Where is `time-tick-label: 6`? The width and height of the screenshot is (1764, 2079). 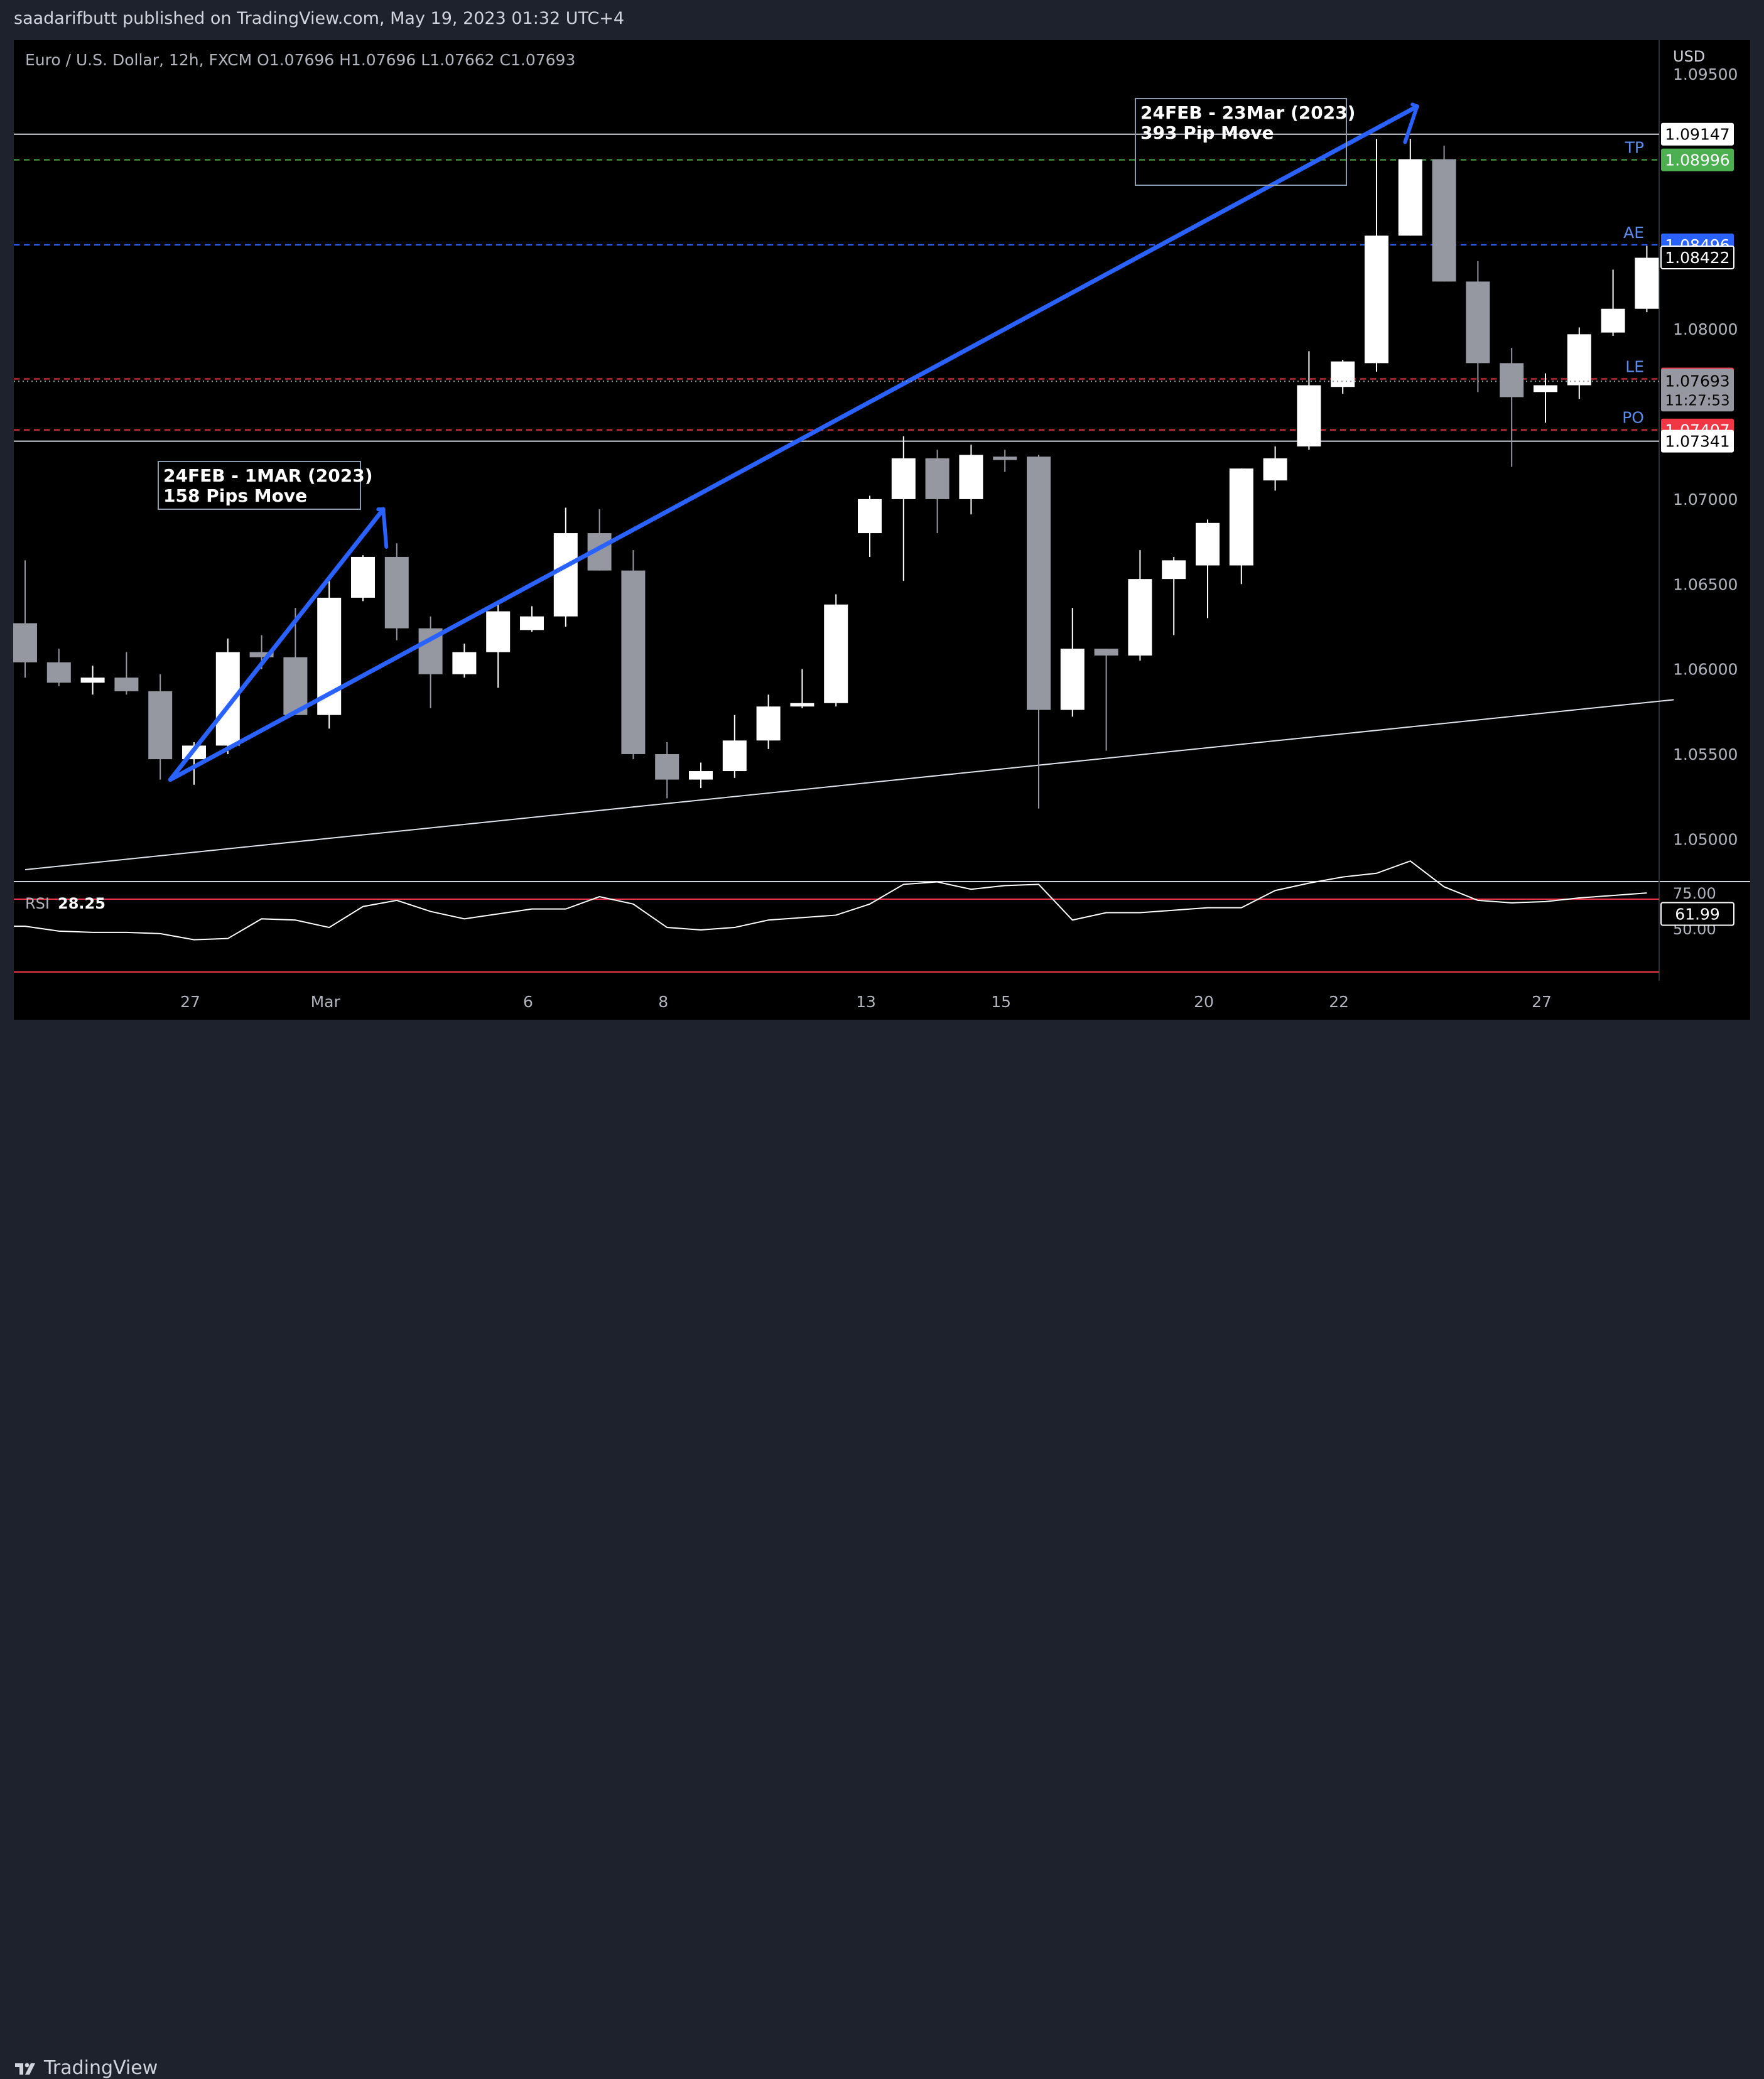
time-tick-label: 6 is located at coordinates (528, 1002).